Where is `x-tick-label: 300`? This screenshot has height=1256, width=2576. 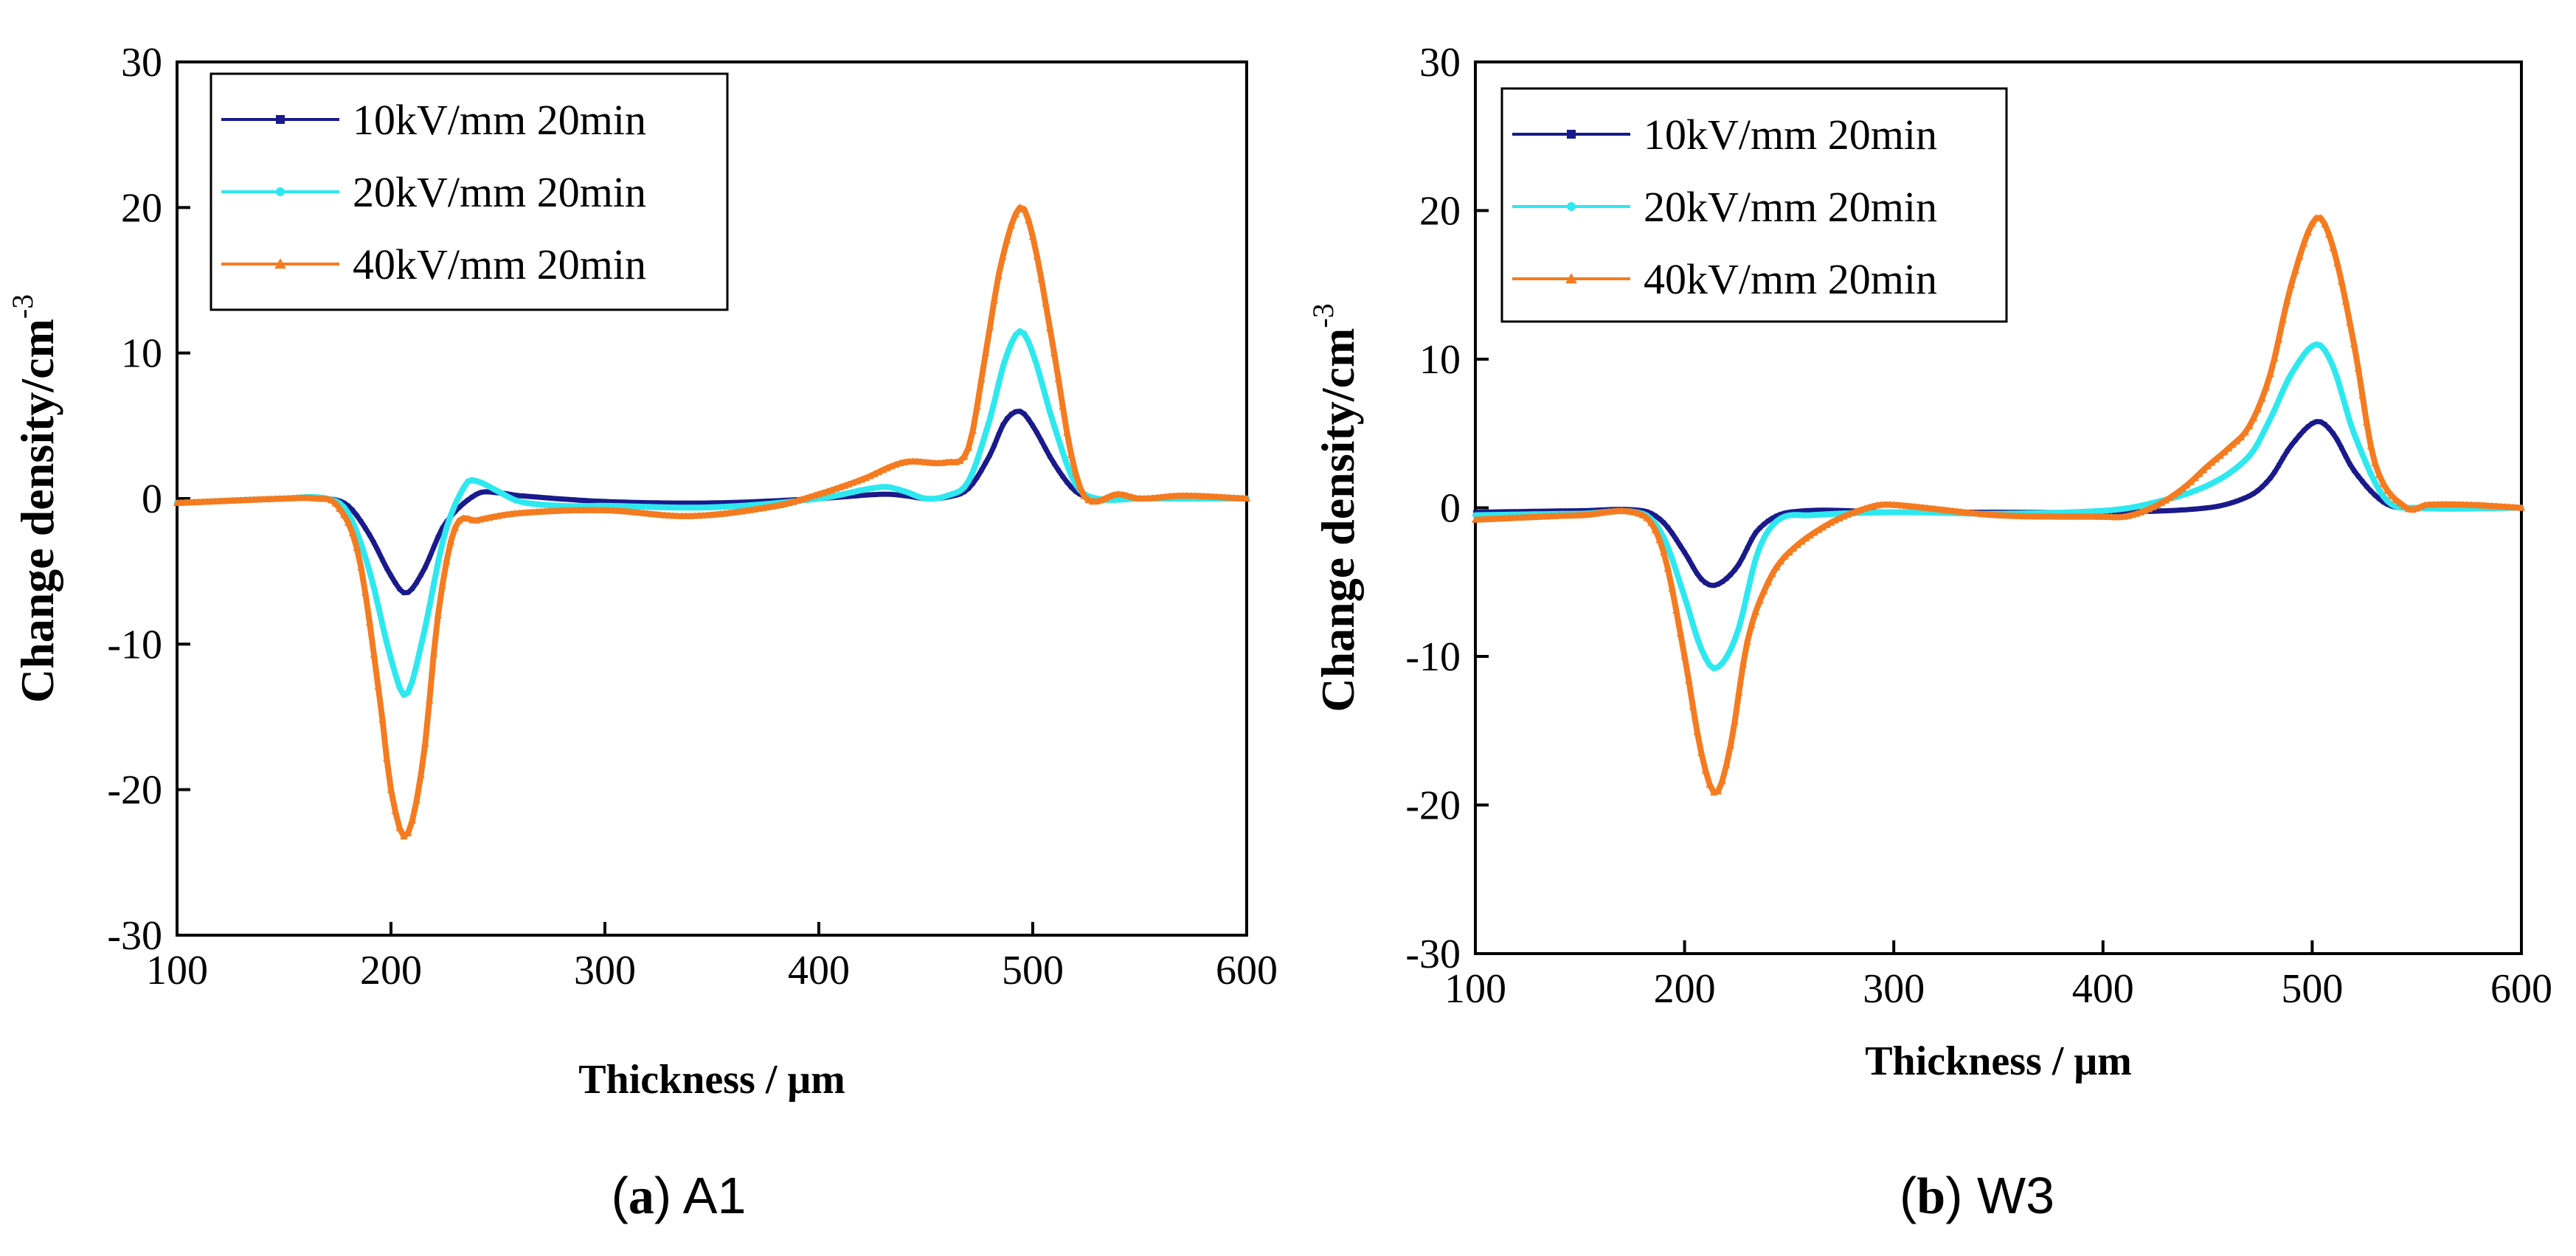 x-tick-label: 300 is located at coordinates (1894, 989).